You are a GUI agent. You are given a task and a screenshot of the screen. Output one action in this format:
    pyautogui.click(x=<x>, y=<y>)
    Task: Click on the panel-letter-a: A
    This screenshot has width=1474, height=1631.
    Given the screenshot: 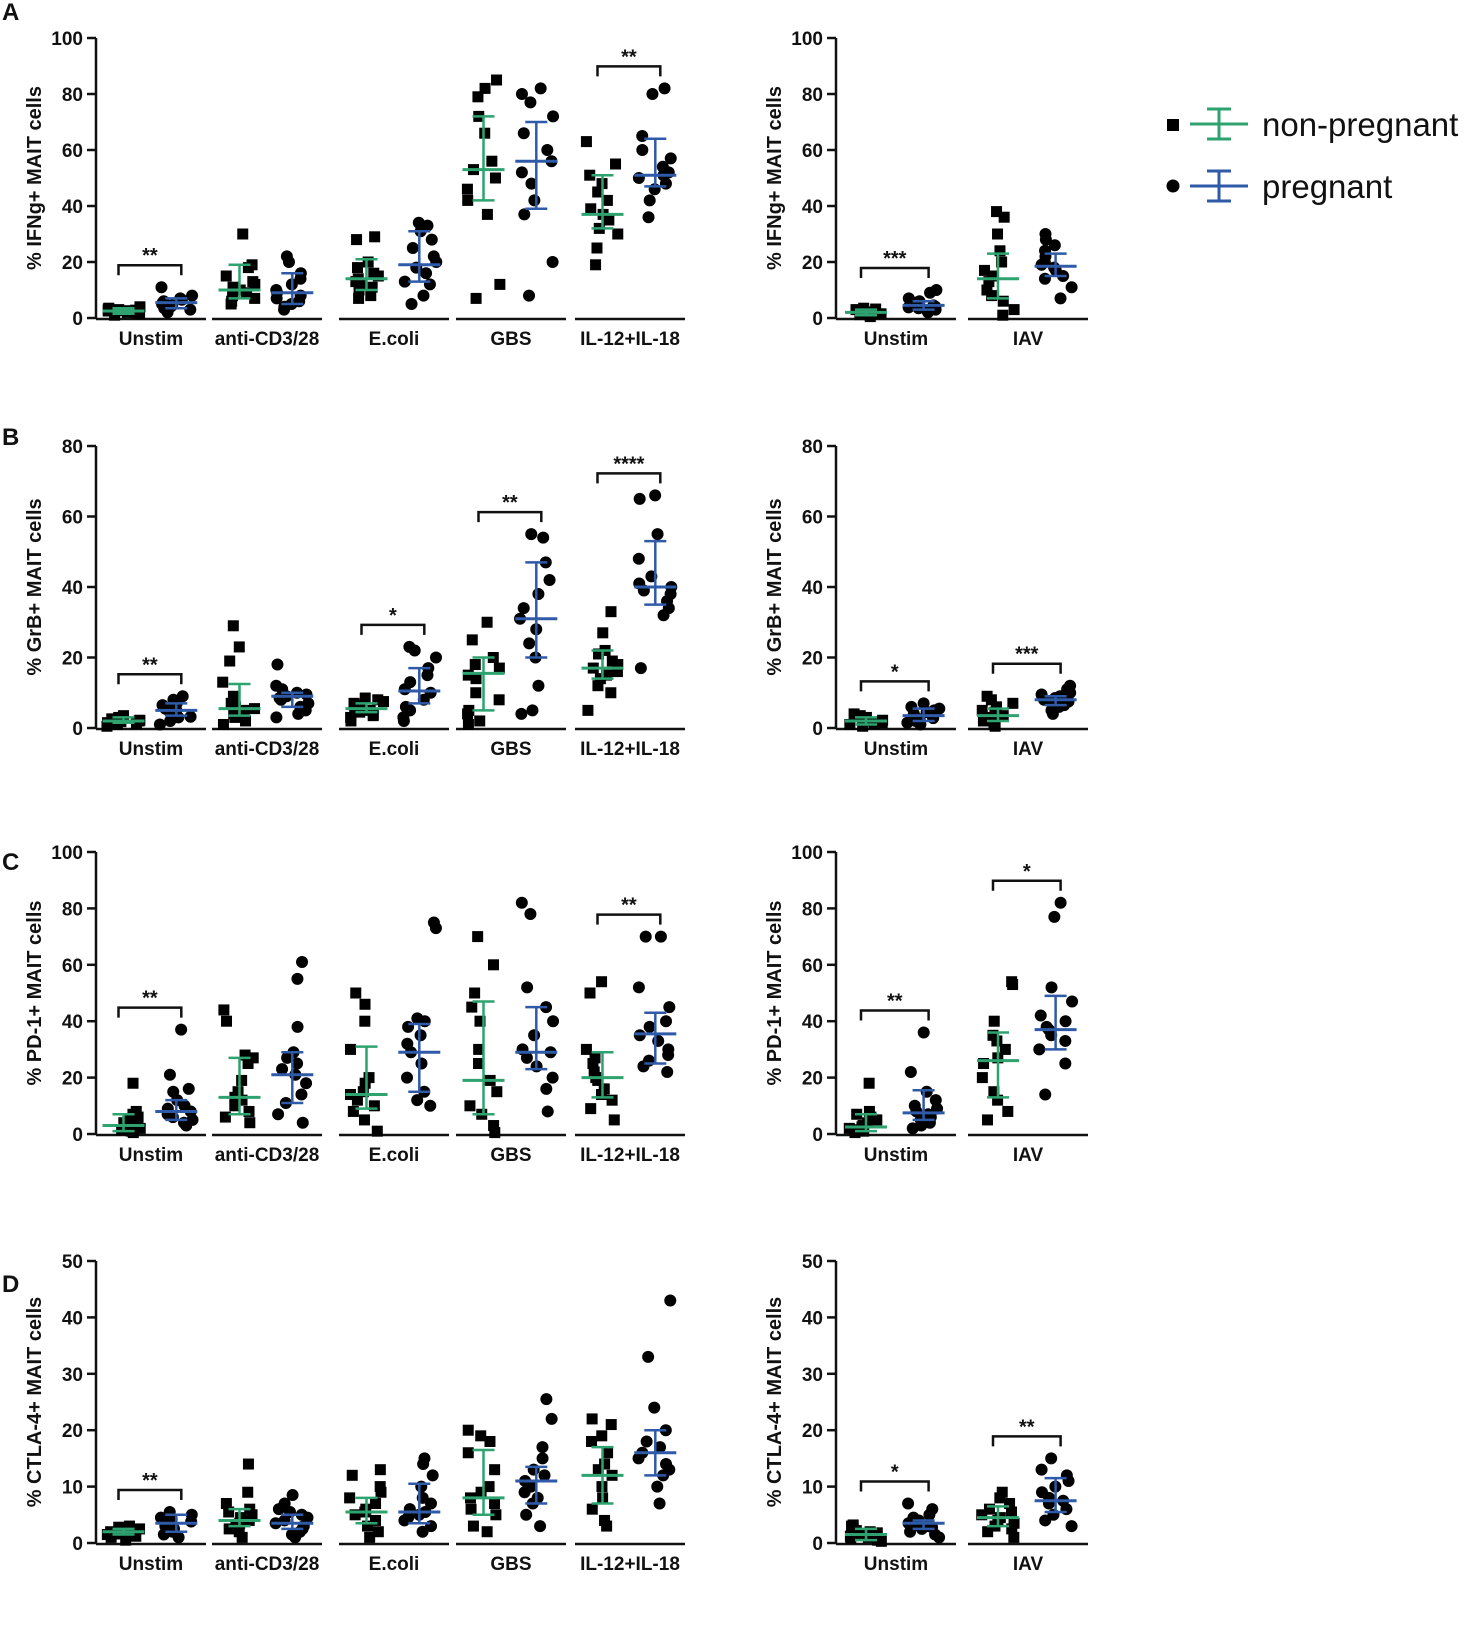 What is the action you would take?
    pyautogui.click(x=10, y=13)
    